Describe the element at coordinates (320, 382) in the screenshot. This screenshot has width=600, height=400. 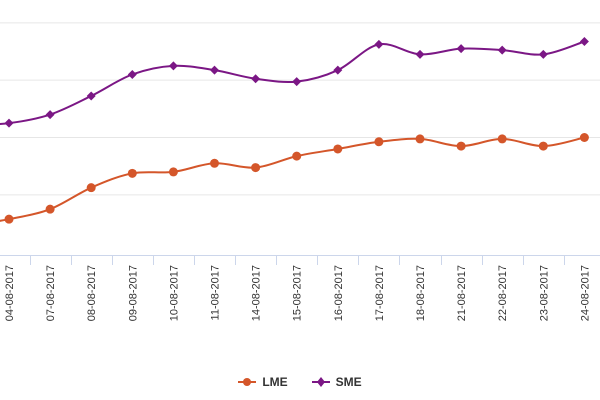
I see `legend-symbol-sme` at that location.